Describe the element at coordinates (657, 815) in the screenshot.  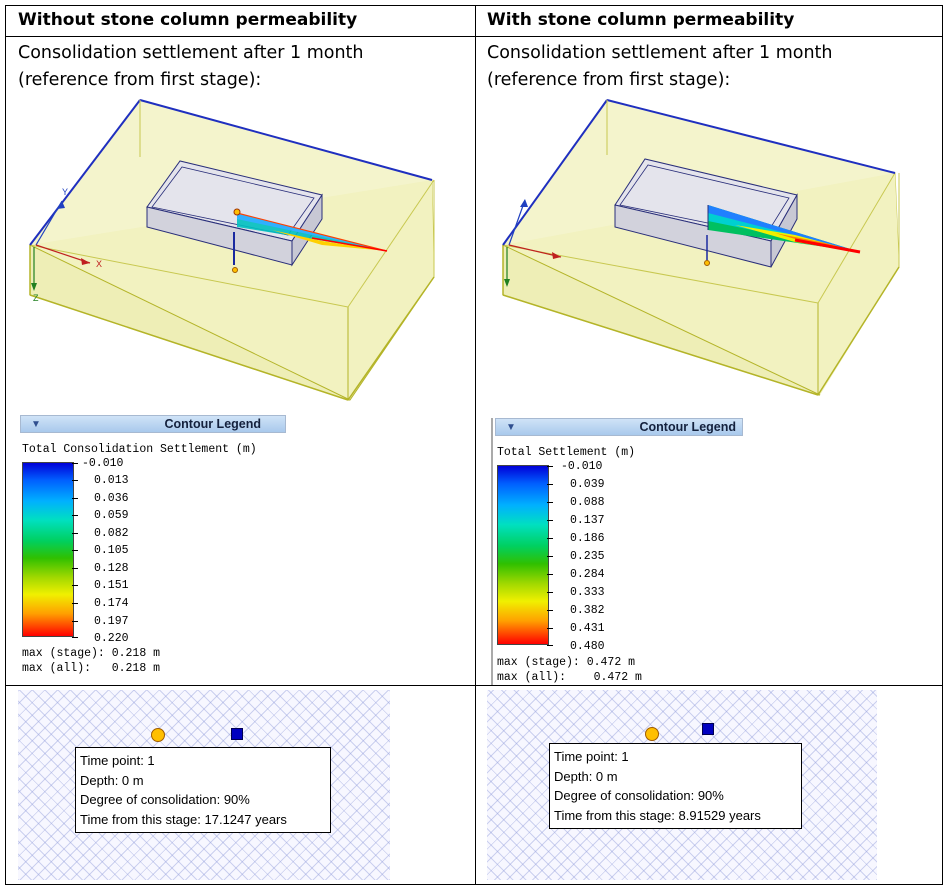
I see `tooltip-time: Time from this stage: 8.91529 years` at that location.